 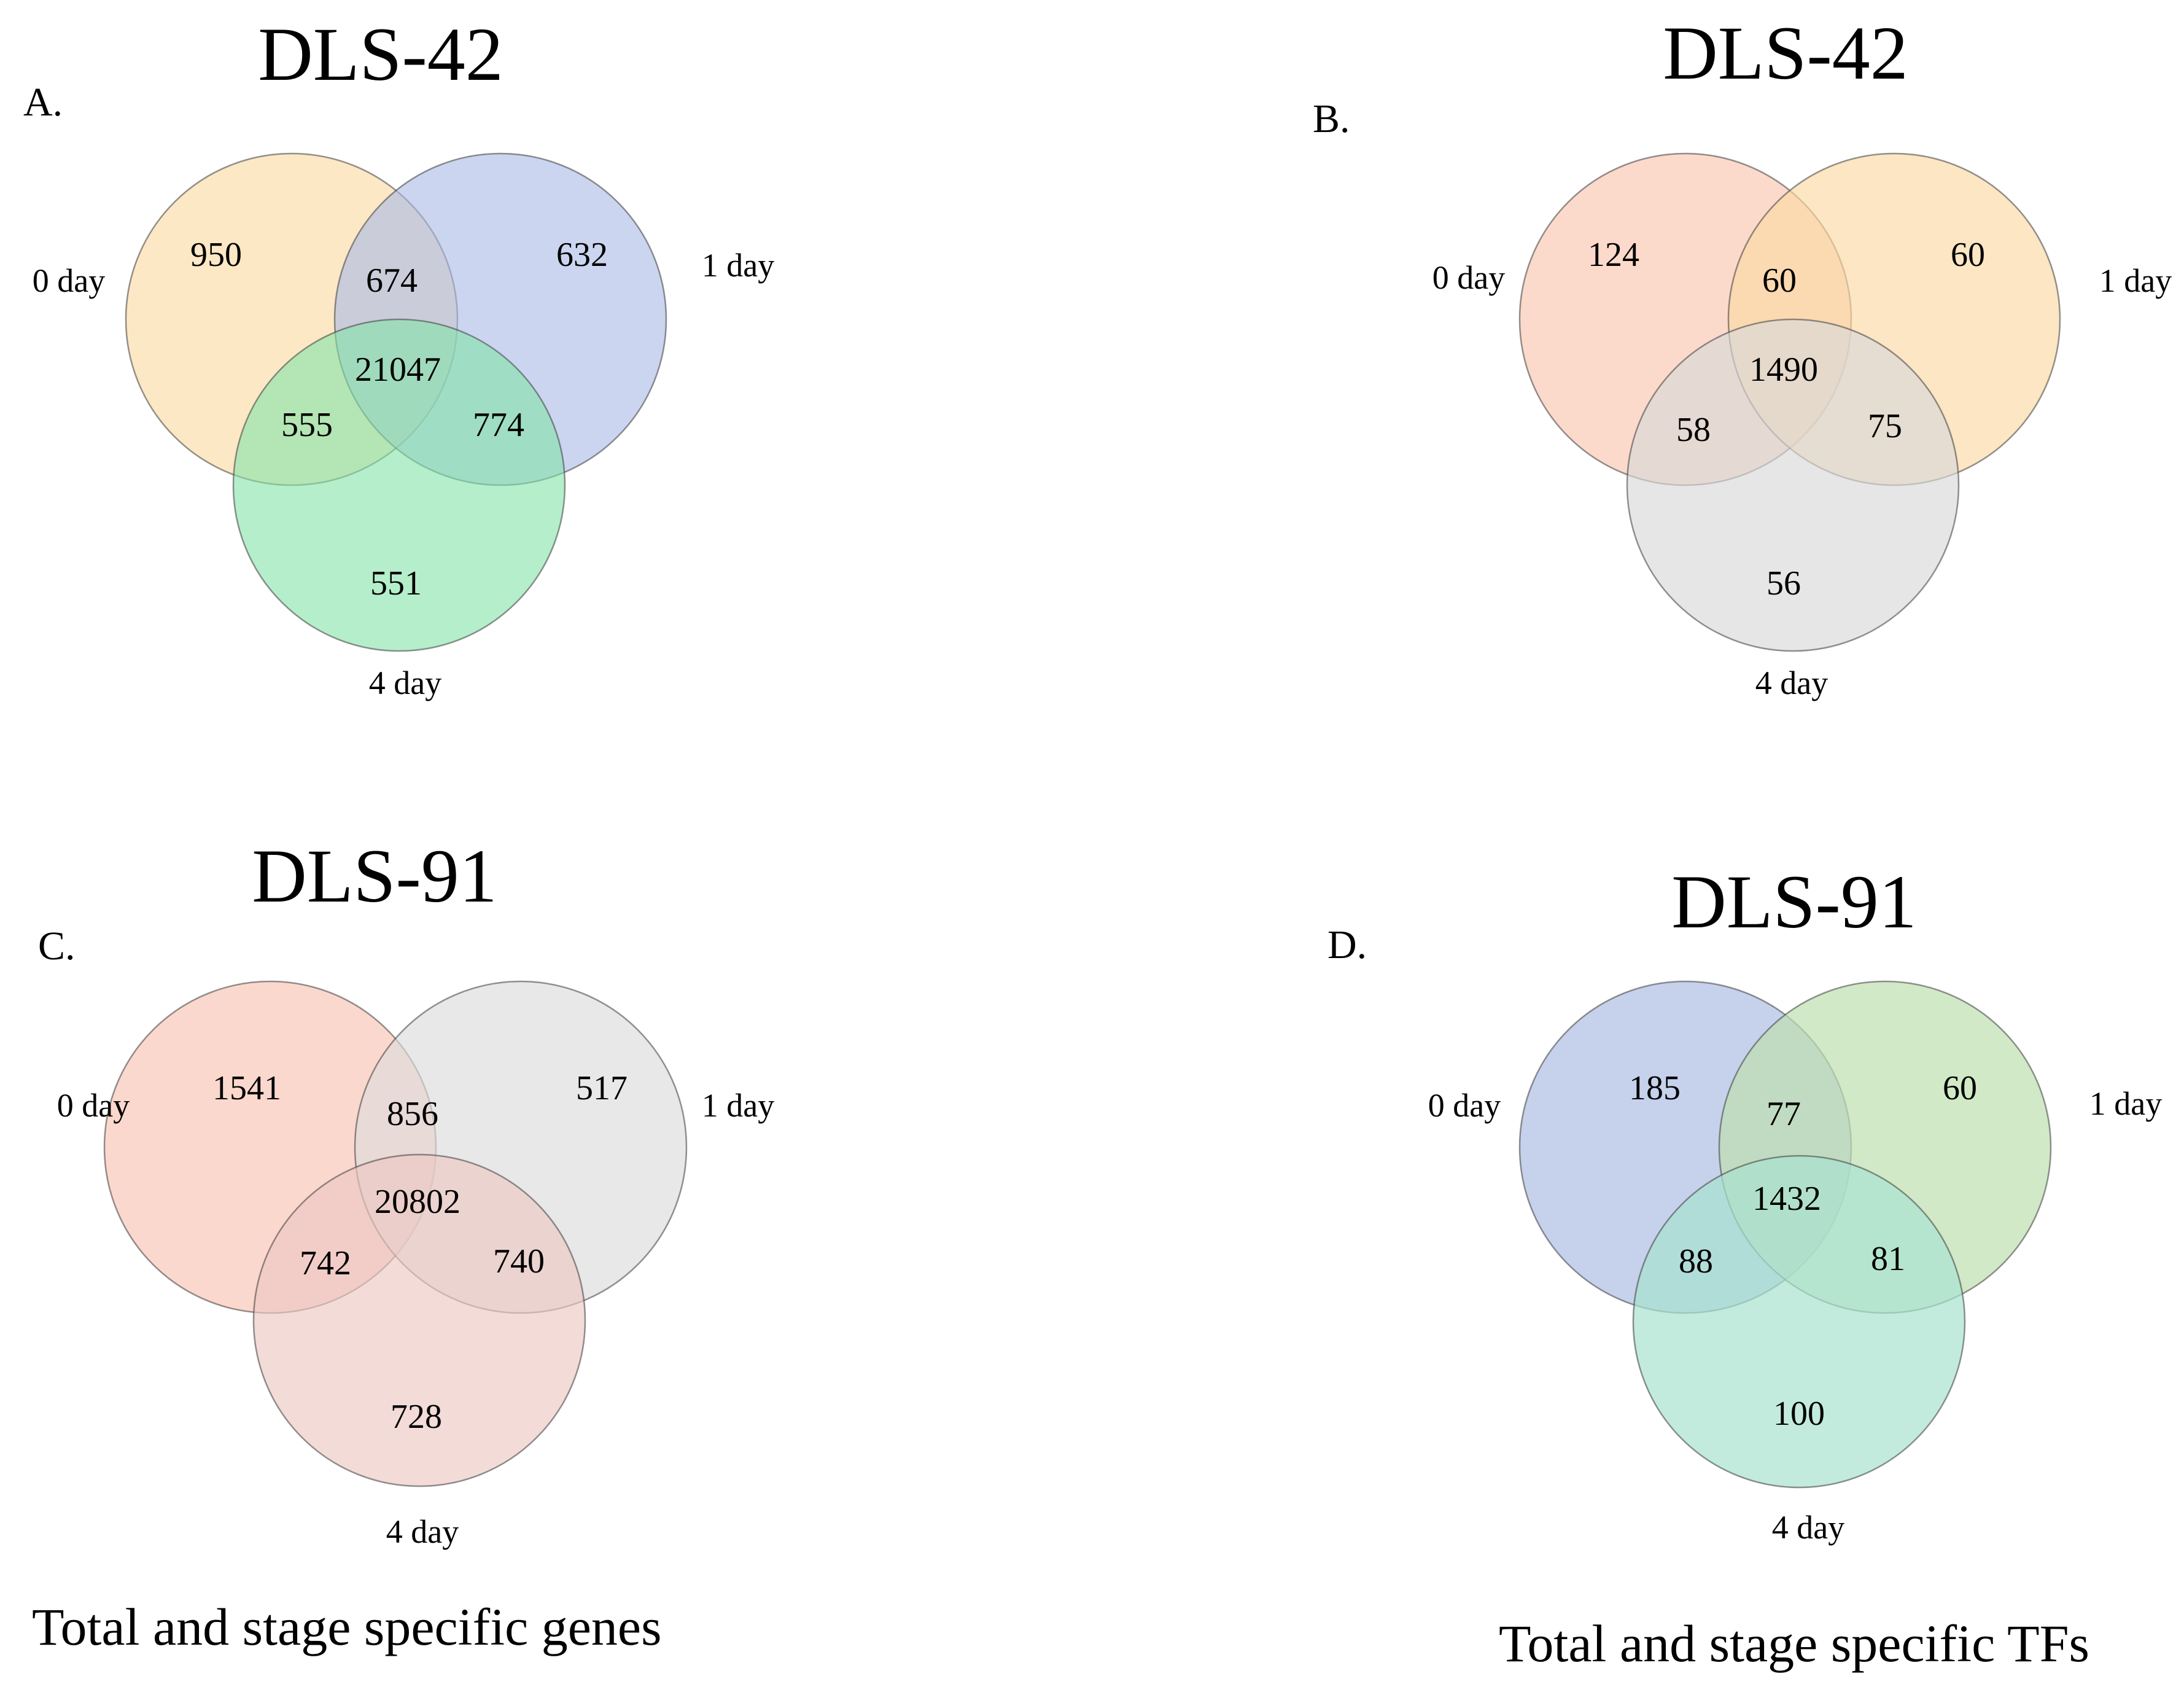 I want to click on caption-tfs: Total and stage specific TFs, so click(x=1794, y=1644).